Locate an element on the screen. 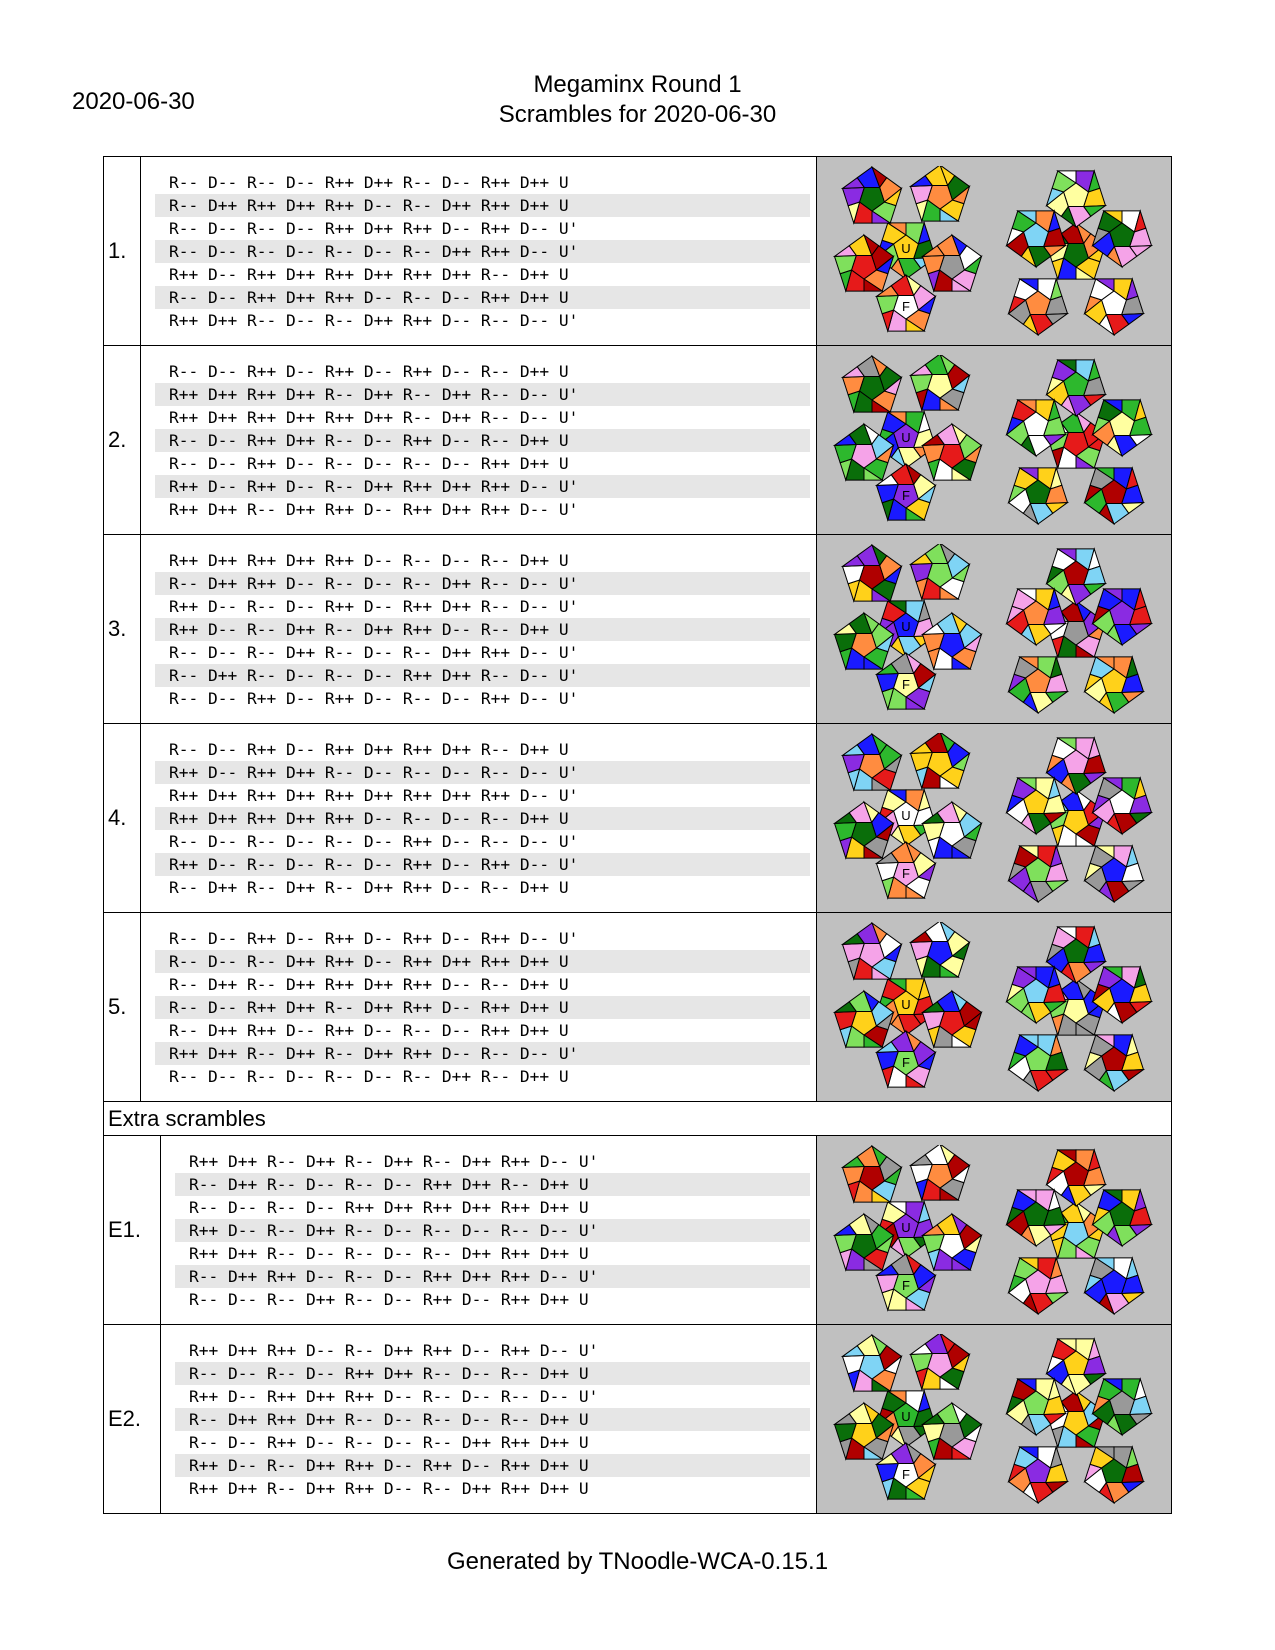  round-subtitle: Scrambles for 2020-06-30 is located at coordinates (637, 114).